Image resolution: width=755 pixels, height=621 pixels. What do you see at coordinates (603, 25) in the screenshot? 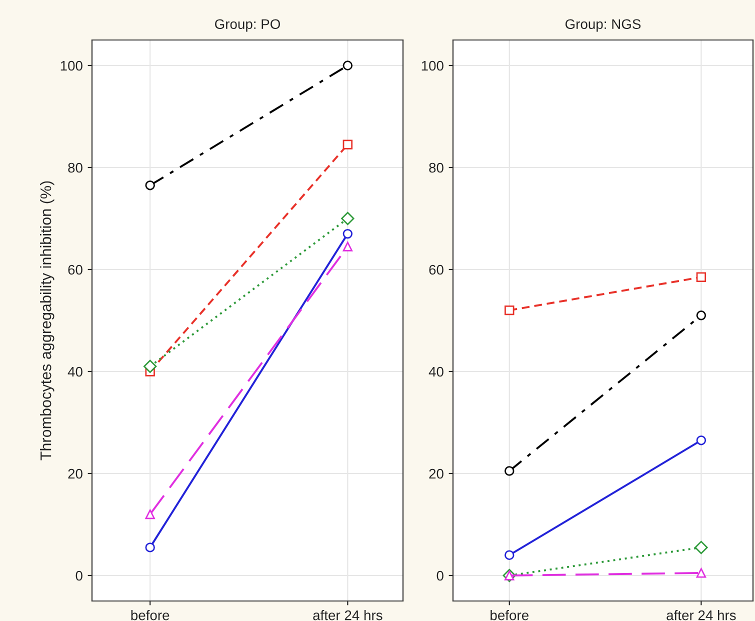
I see `chart-title: Group: NGS` at bounding box center [603, 25].